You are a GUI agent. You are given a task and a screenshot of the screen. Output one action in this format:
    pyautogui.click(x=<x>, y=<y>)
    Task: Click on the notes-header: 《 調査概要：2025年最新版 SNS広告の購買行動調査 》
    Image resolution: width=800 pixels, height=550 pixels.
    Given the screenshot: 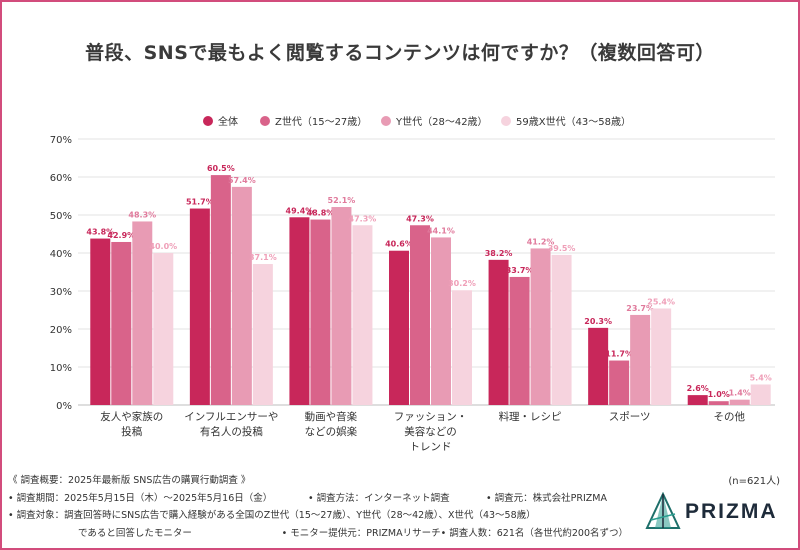 What is the action you would take?
    pyautogui.click(x=129, y=480)
    